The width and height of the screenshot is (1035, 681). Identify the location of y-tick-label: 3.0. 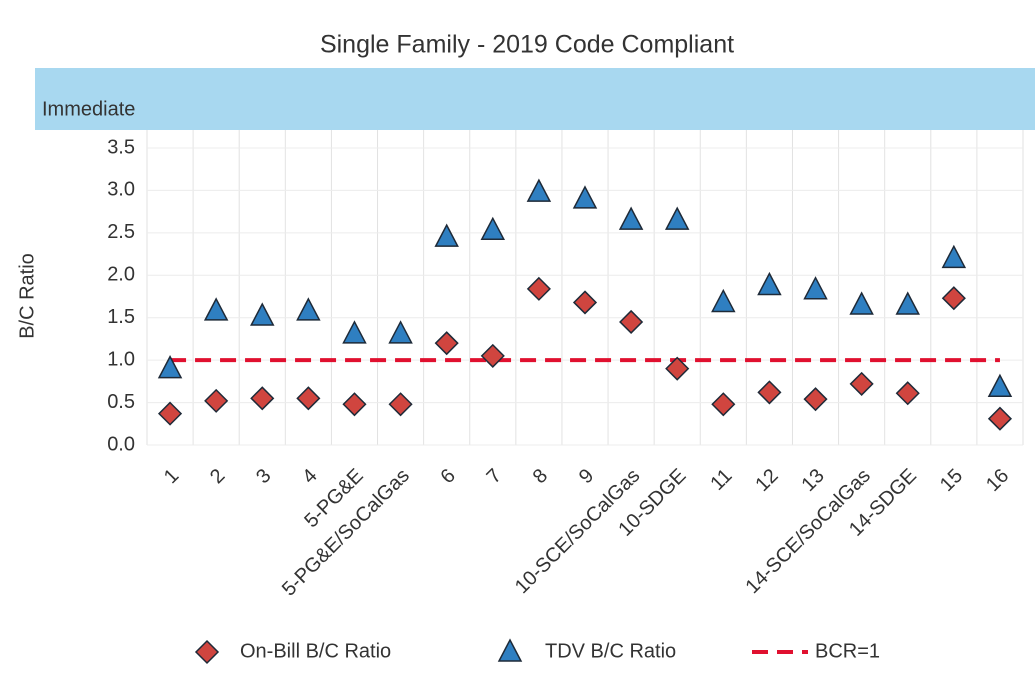
(121, 190).